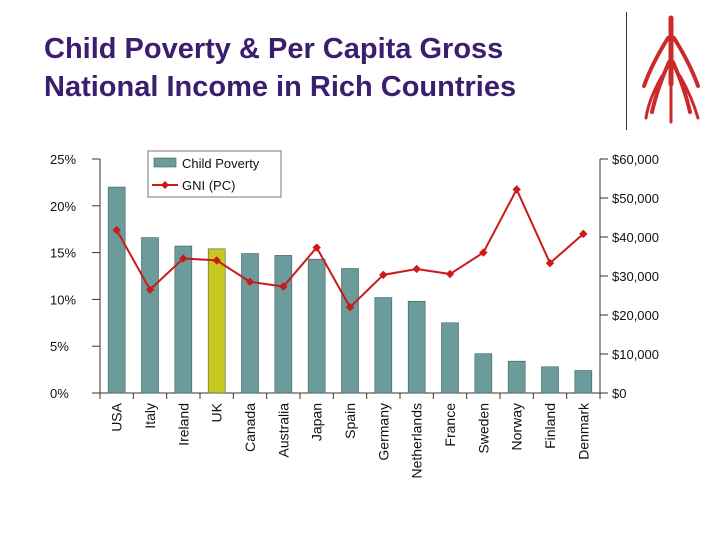 The width and height of the screenshot is (720, 540). Describe the element at coordinates (317, 422) in the screenshot. I see `category-label: Japan` at that location.